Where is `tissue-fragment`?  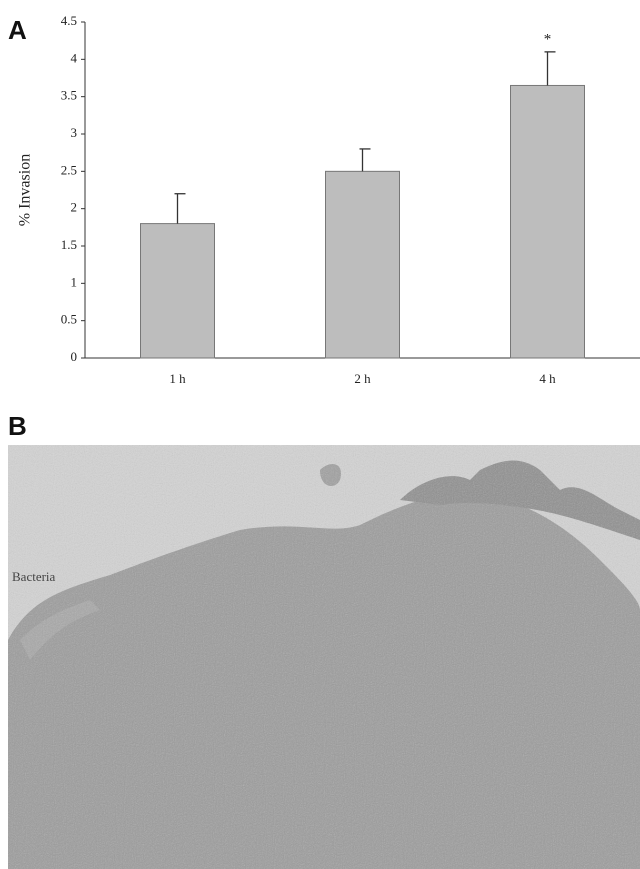 tissue-fragment is located at coordinates (330, 475).